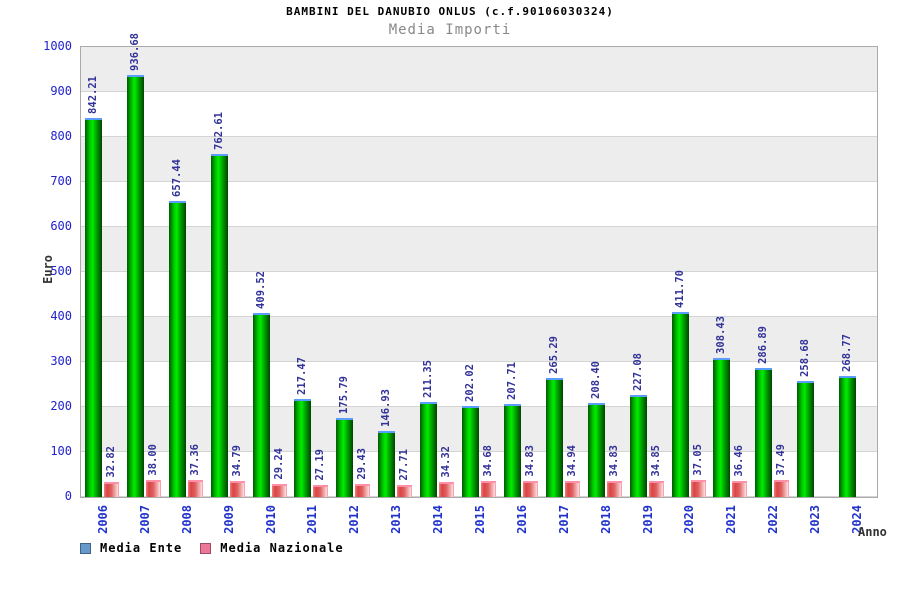 Image resolution: width=900 pixels, height=600 pixels. Describe the element at coordinates (479, 519) in the screenshot. I see `x-tick-label: 2015` at that location.